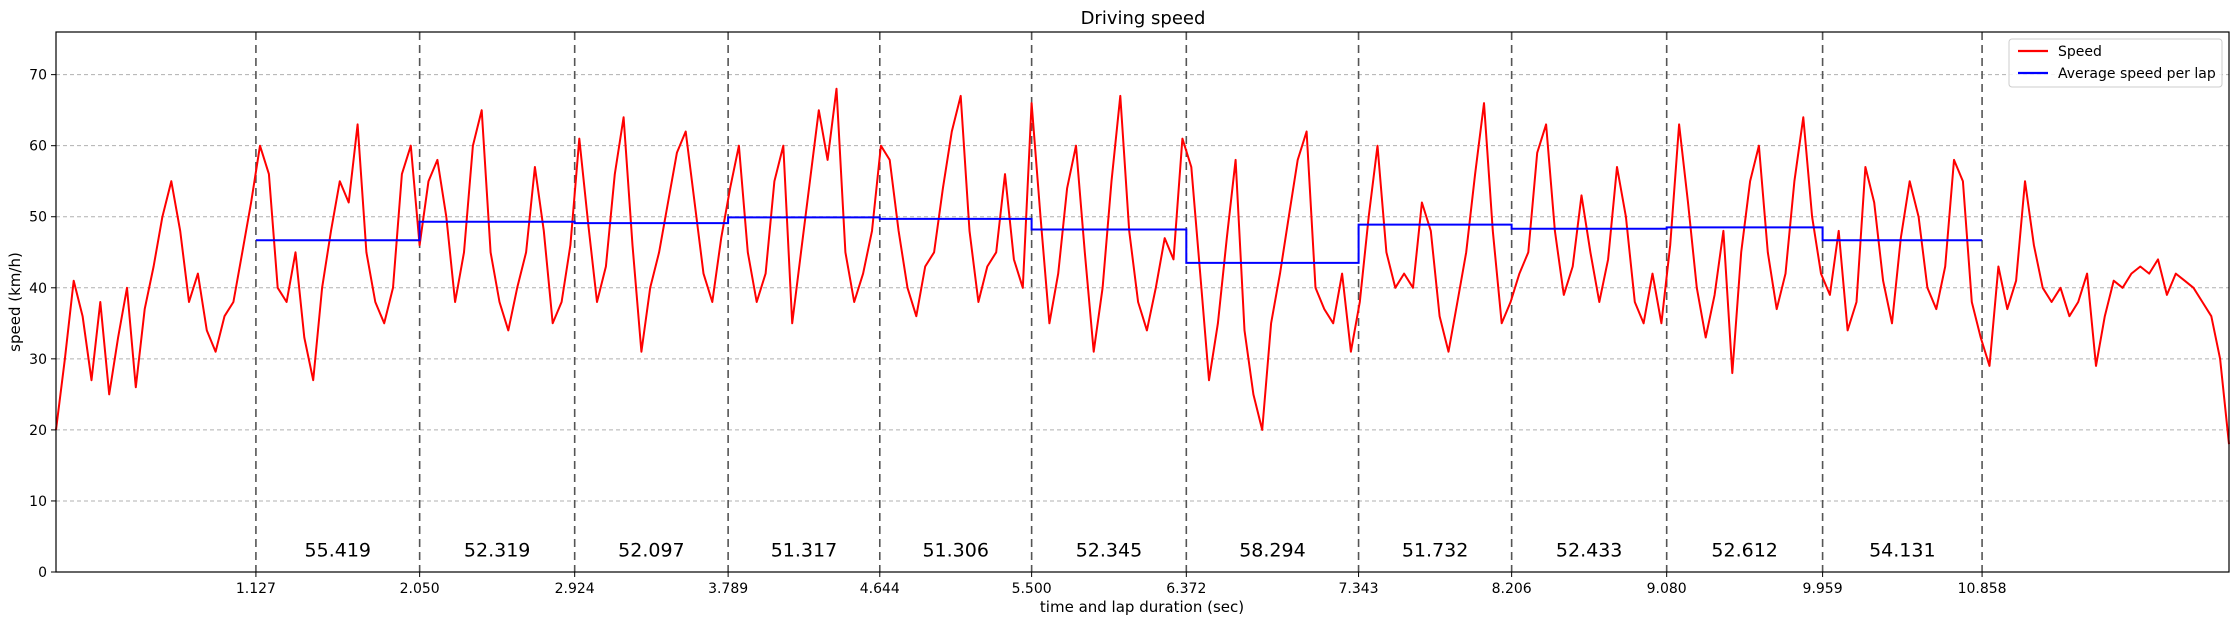 The width and height of the screenshot is (2236, 629). What do you see at coordinates (1512, 589) in the screenshot?
I see `x-tick-label: 8.206` at bounding box center [1512, 589].